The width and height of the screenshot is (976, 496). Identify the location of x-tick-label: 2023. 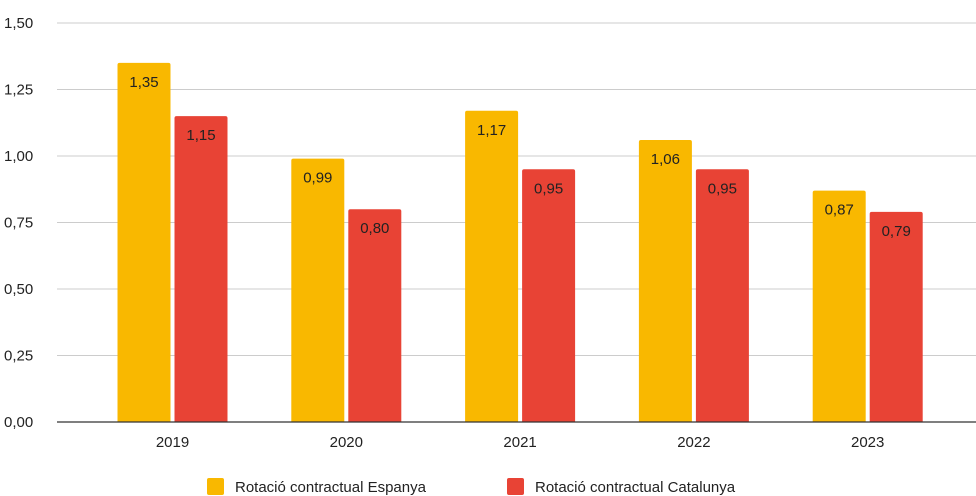
(867, 442).